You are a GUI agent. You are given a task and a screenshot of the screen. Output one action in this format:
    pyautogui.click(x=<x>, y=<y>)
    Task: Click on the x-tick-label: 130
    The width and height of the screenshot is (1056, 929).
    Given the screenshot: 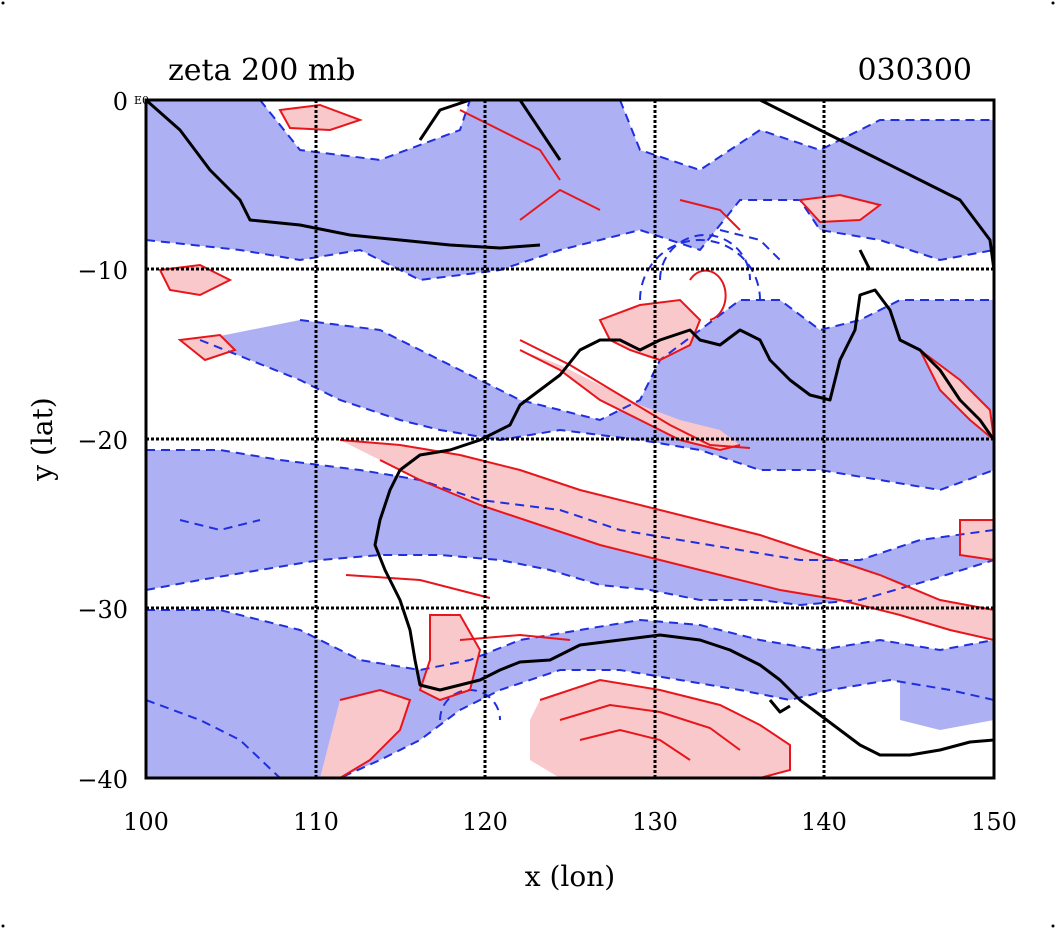 What is the action you would take?
    pyautogui.click(x=655, y=822)
    